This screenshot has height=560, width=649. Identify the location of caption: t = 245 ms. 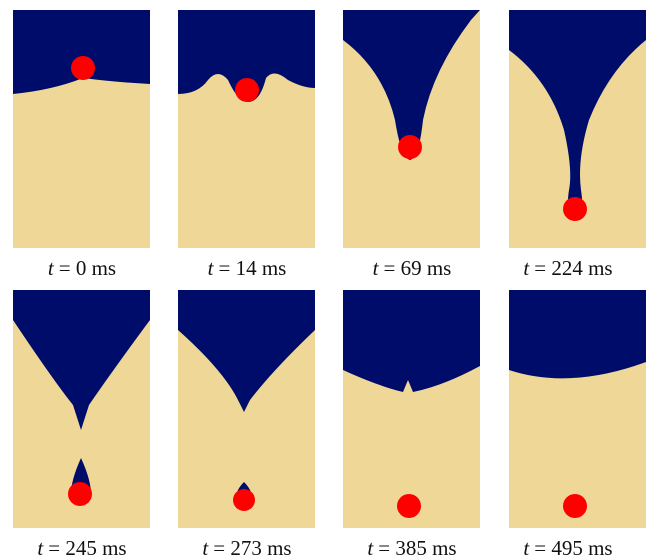
(82, 548).